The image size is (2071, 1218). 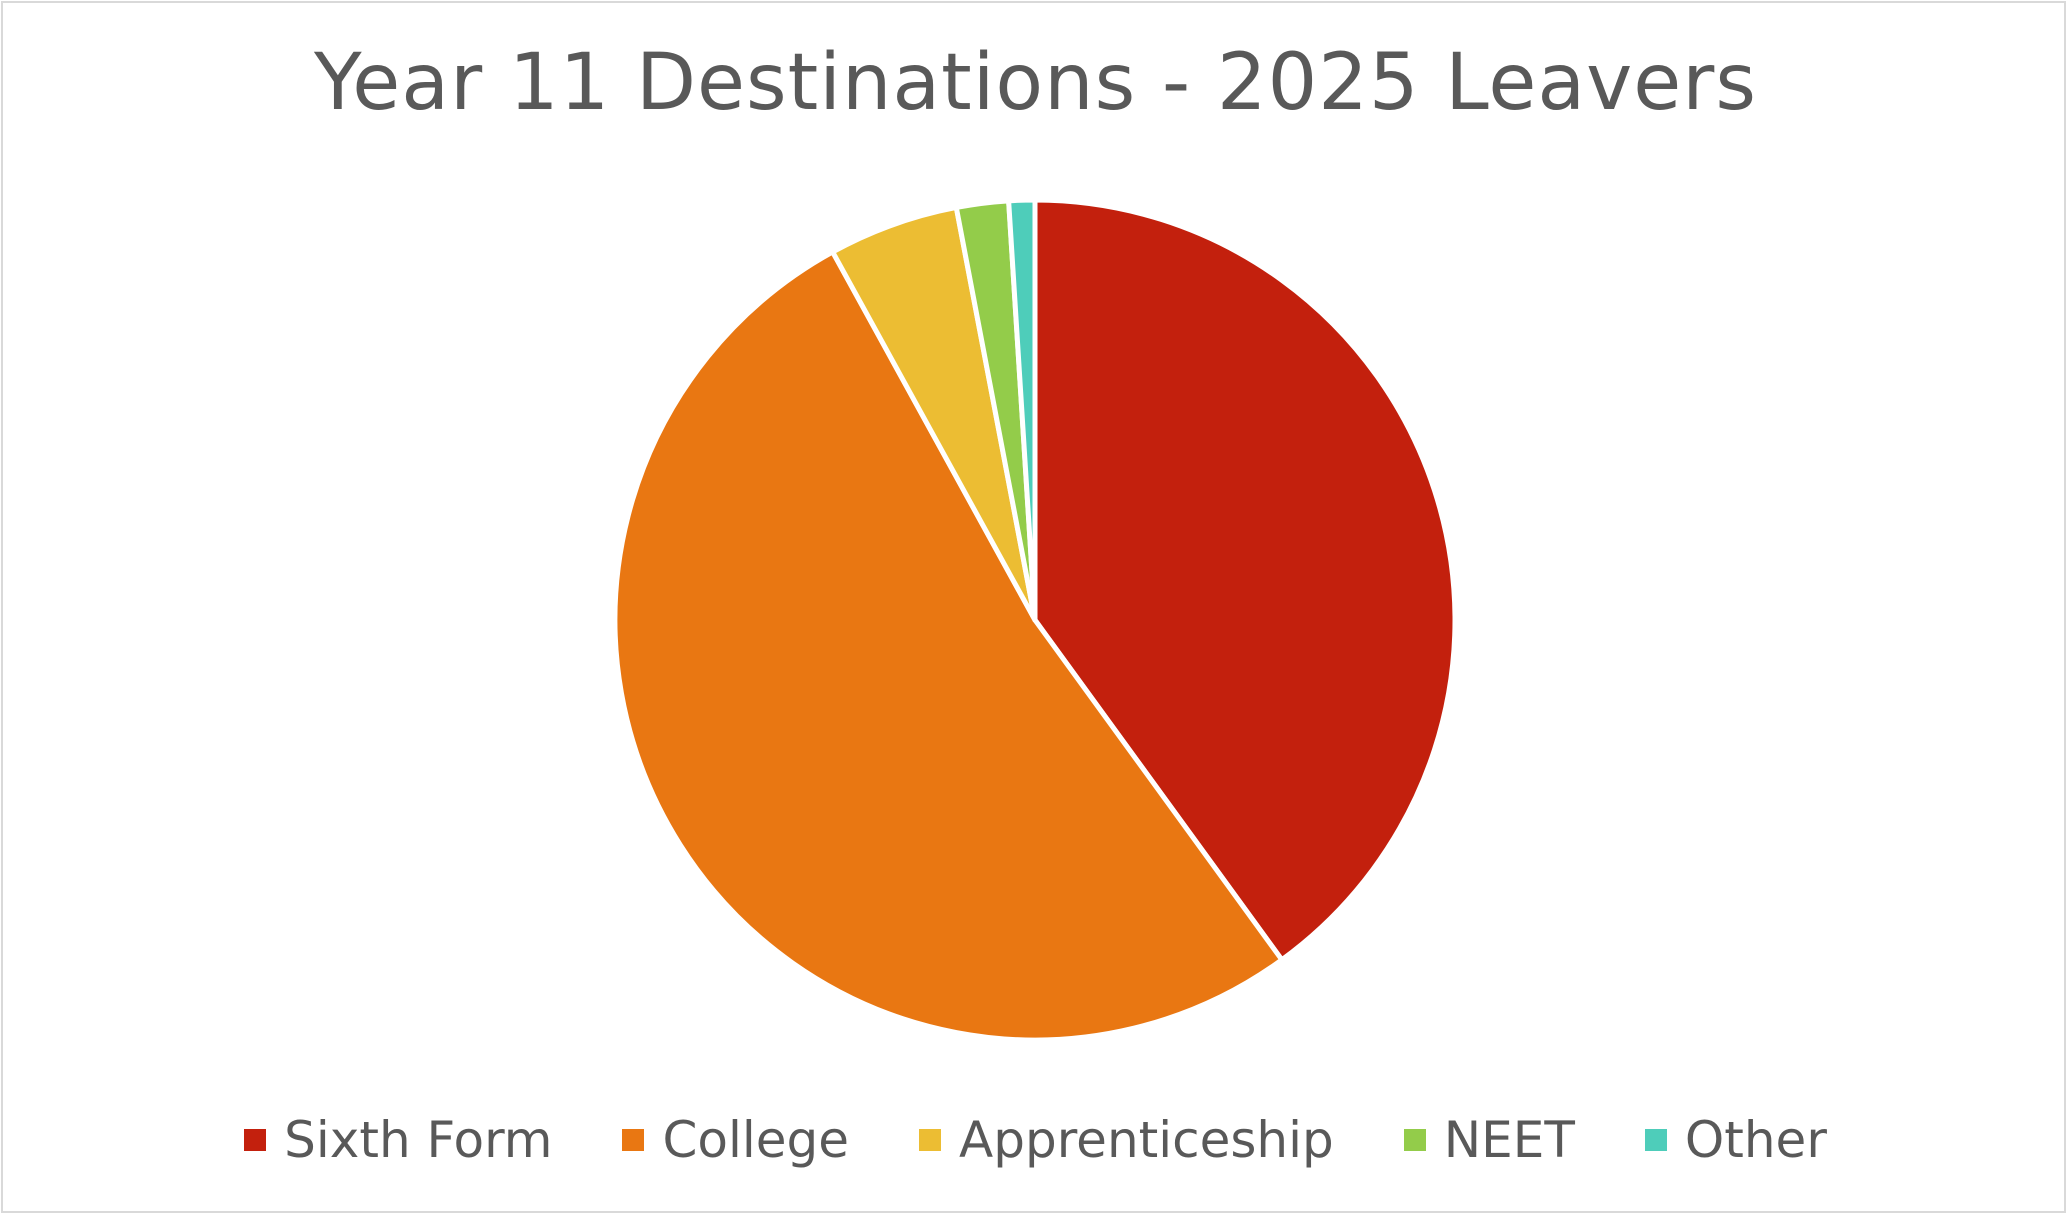 I want to click on legend-item-other: Other, so click(x=1735, y=1140).